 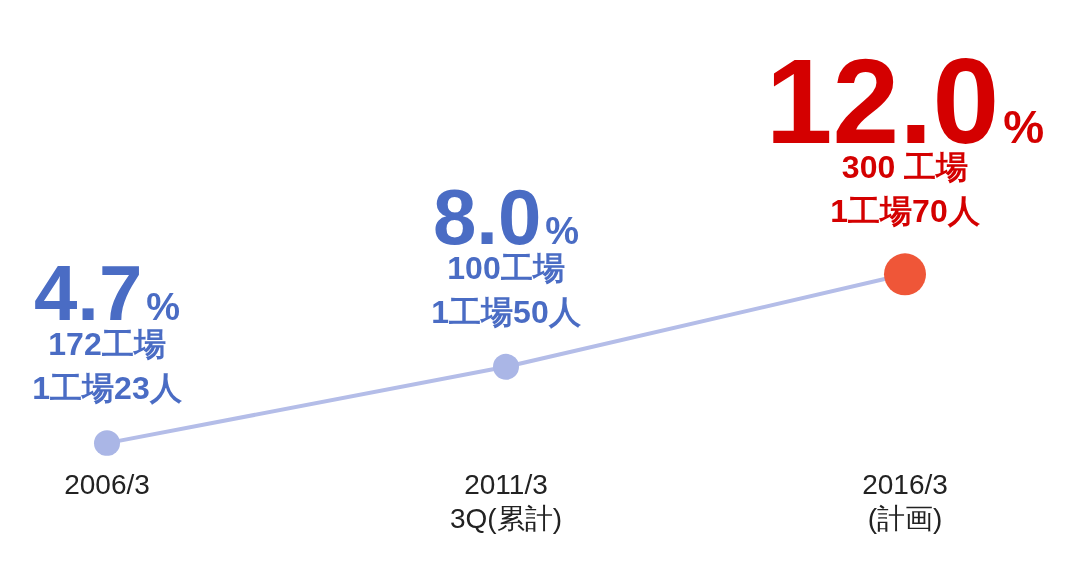 What do you see at coordinates (107, 485) in the screenshot?
I see `x-tick-label: 2006/3` at bounding box center [107, 485].